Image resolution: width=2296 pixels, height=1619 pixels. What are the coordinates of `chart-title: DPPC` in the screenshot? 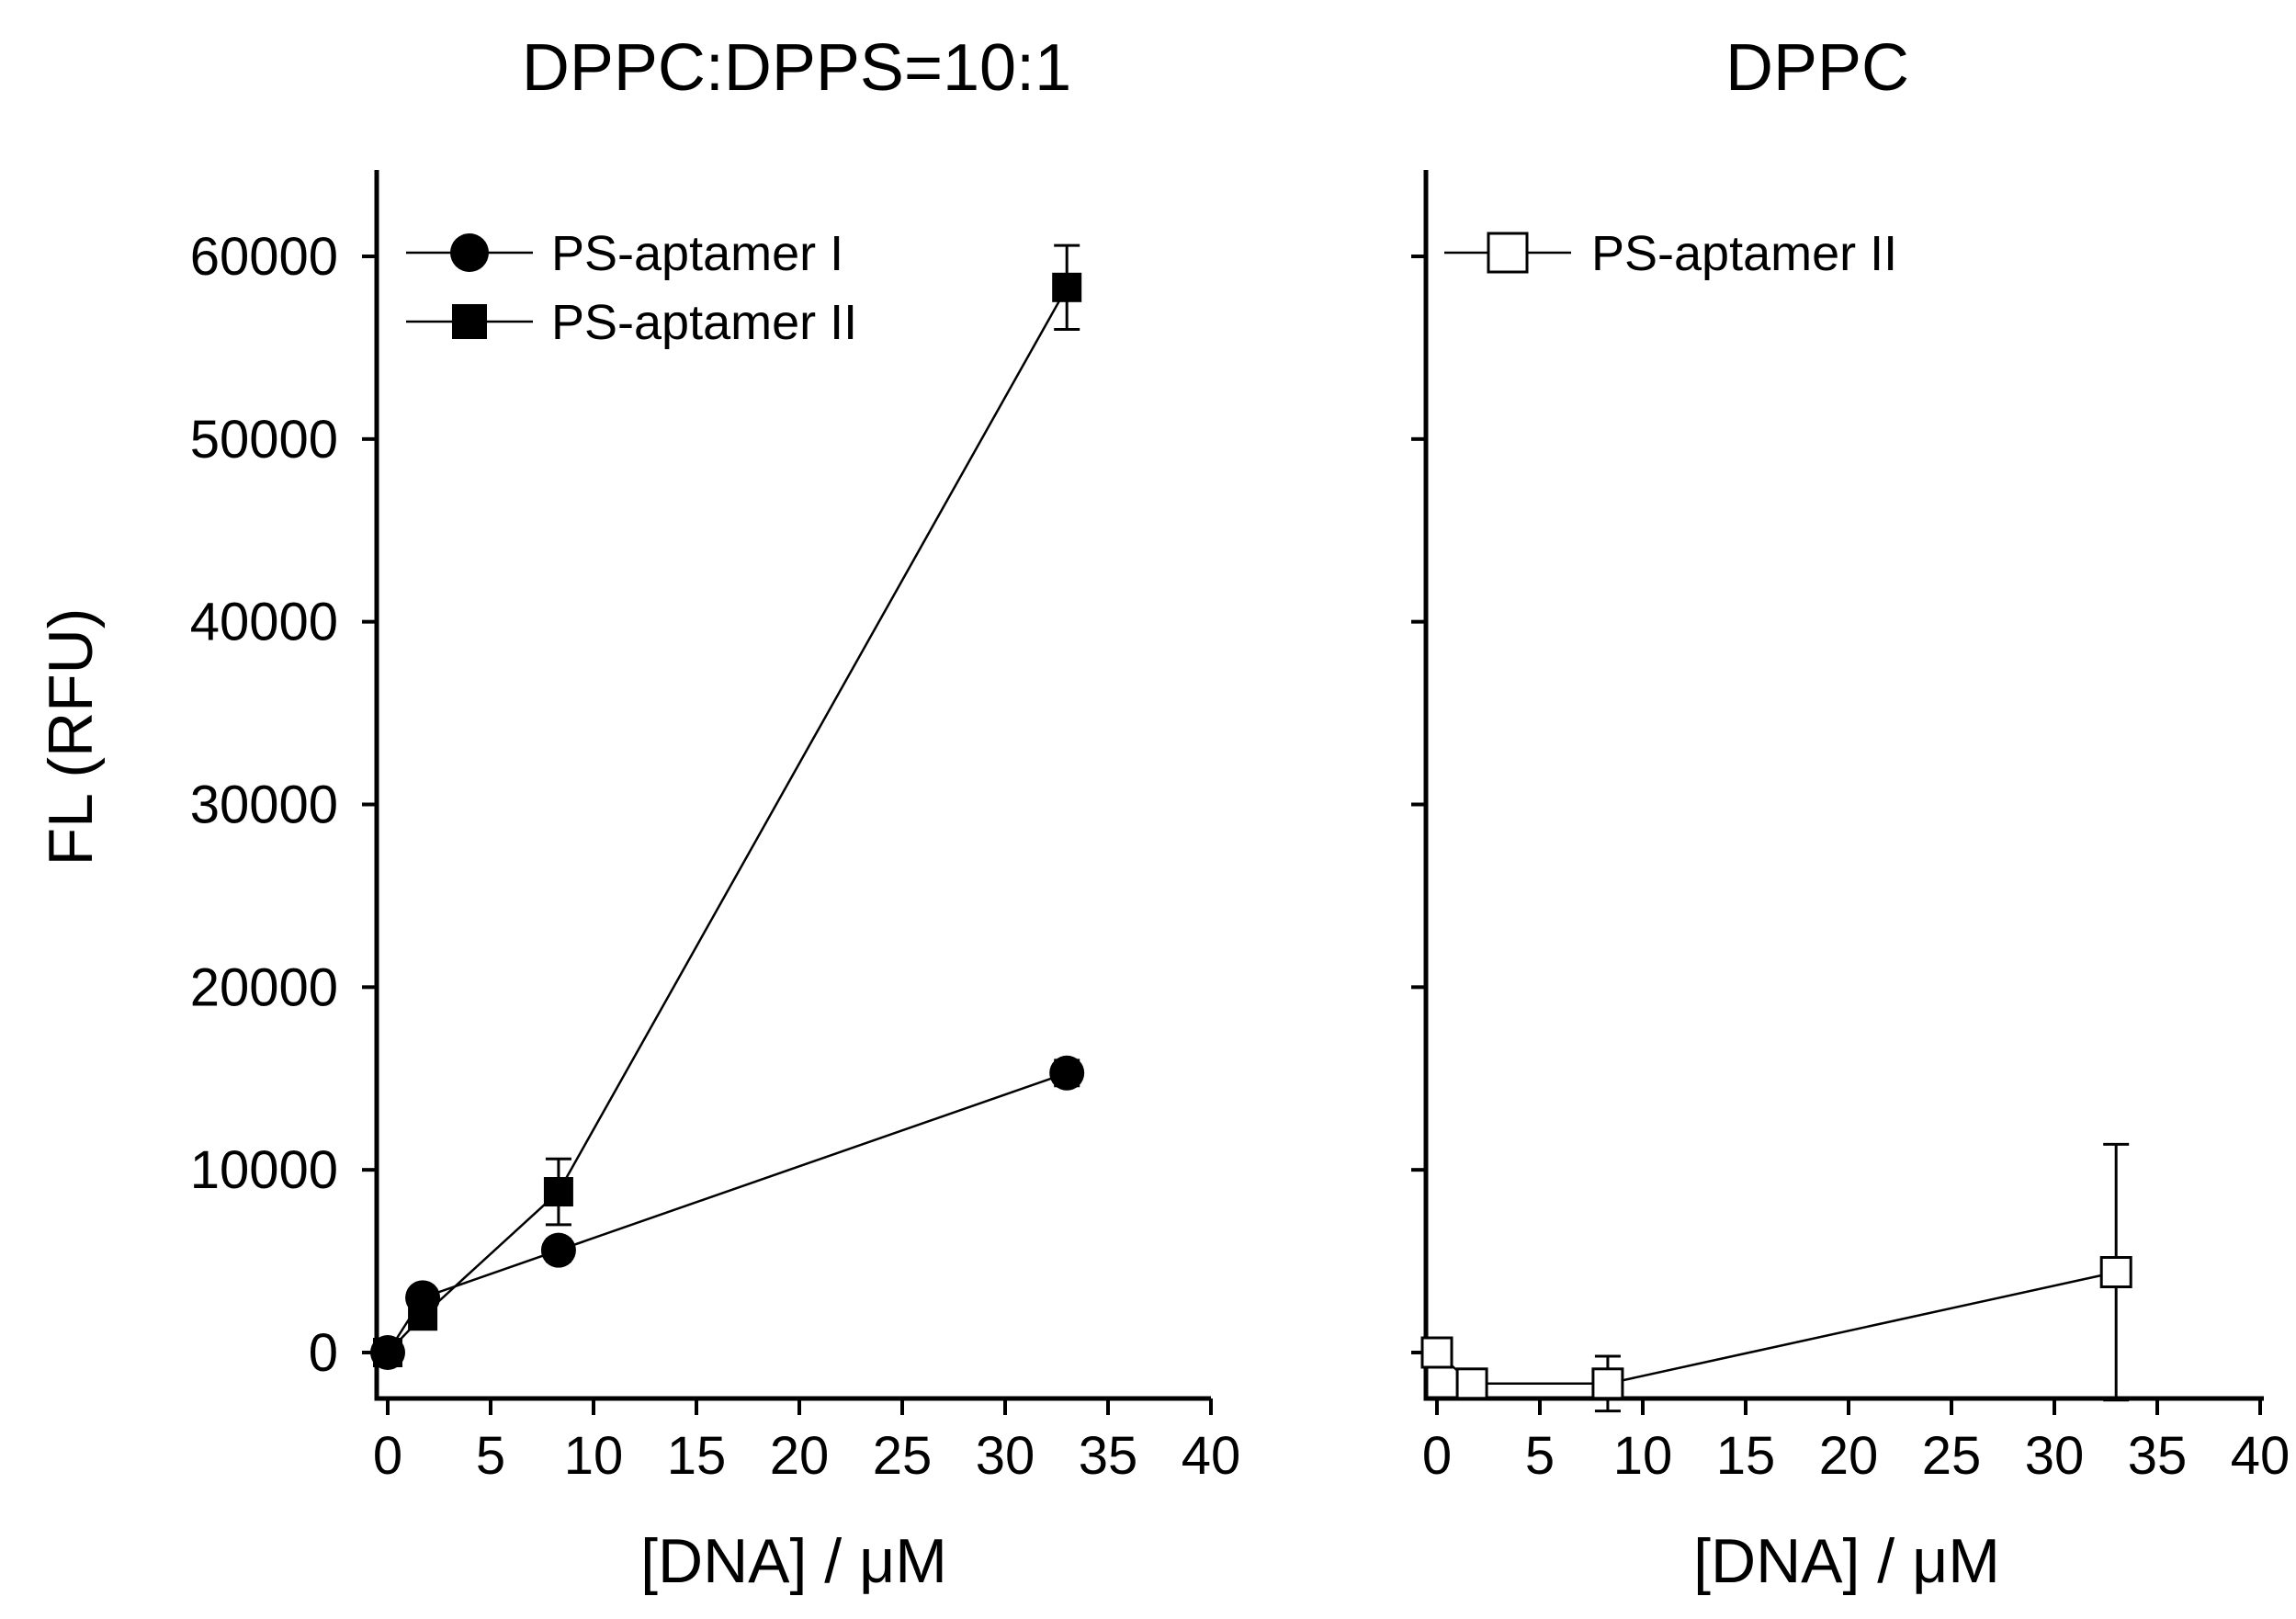 It's located at (1817, 68).